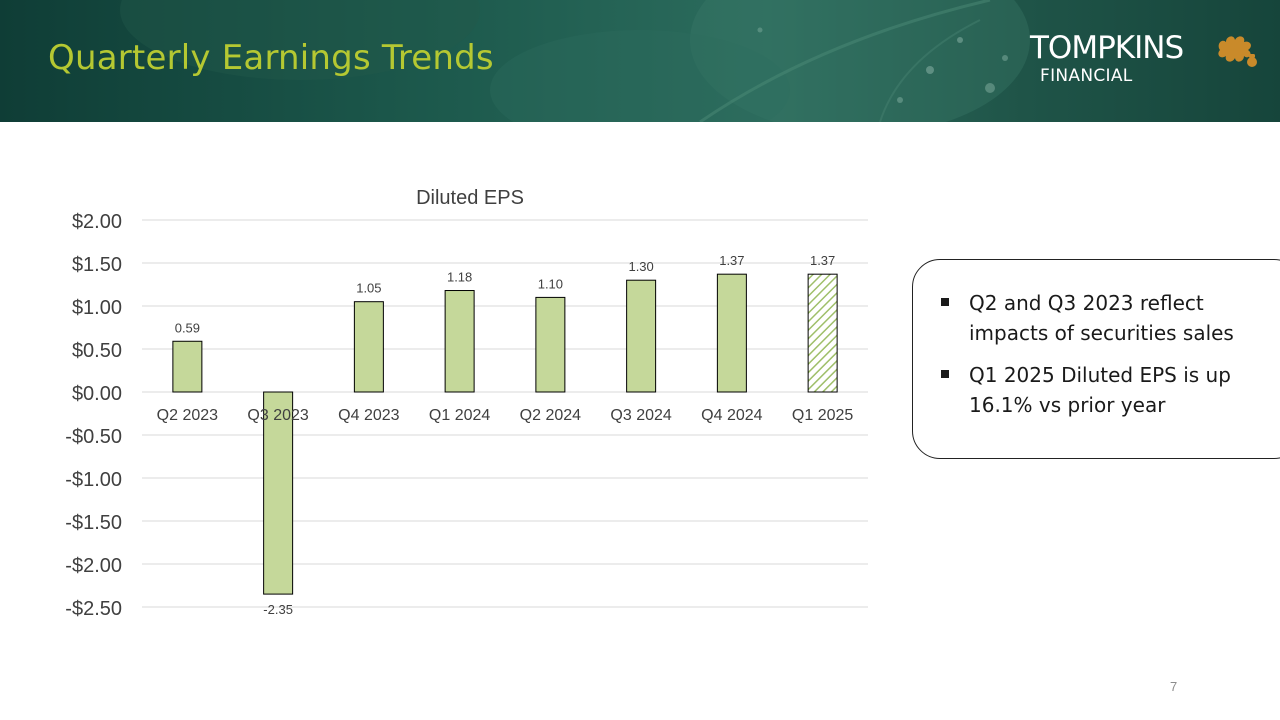  I want to click on x-tick-label: Q2 2024, so click(550, 415).